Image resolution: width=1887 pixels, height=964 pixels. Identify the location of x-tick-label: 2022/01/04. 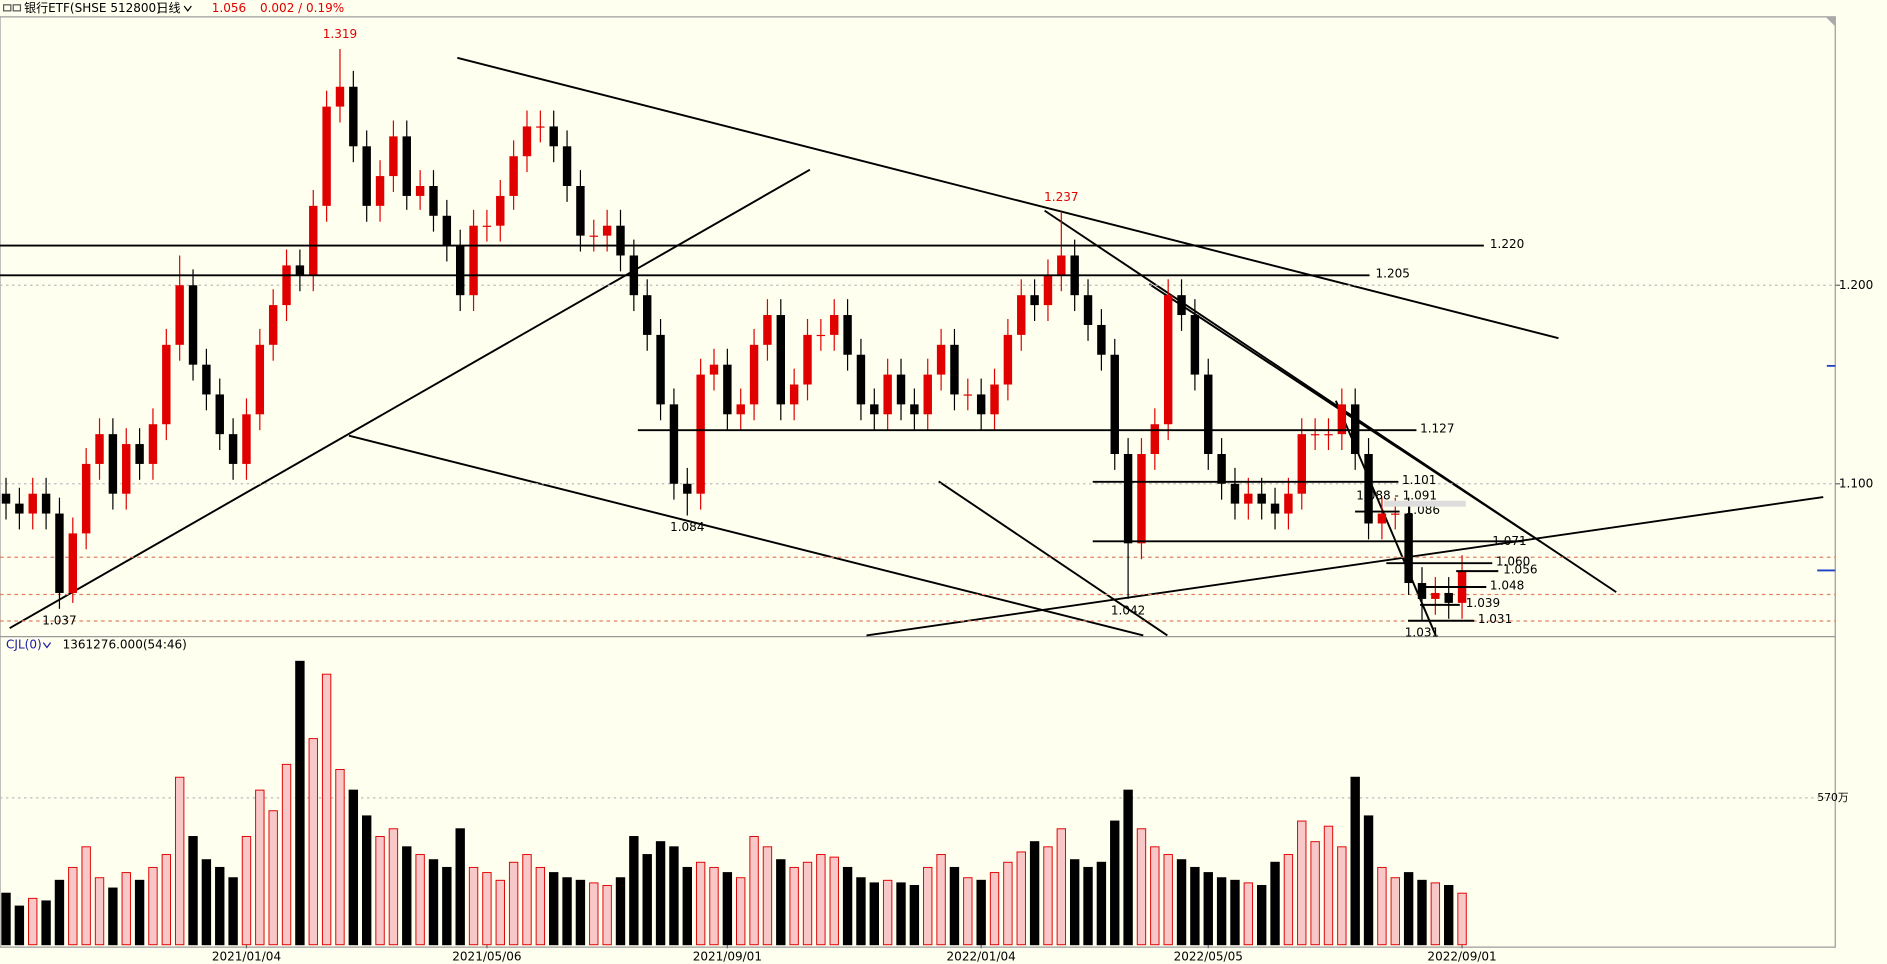
(981, 956).